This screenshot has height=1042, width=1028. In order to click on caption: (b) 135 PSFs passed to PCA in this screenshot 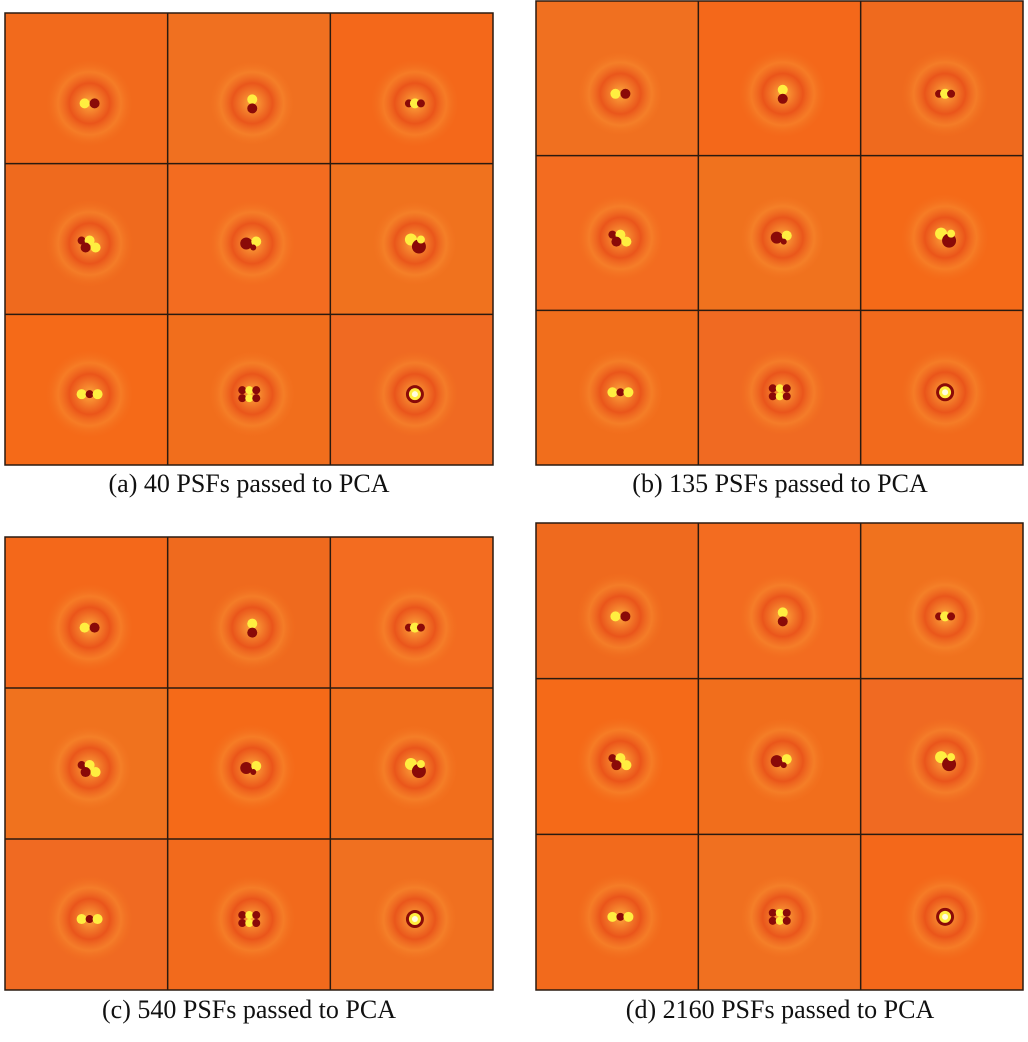, I will do `click(780, 483)`.